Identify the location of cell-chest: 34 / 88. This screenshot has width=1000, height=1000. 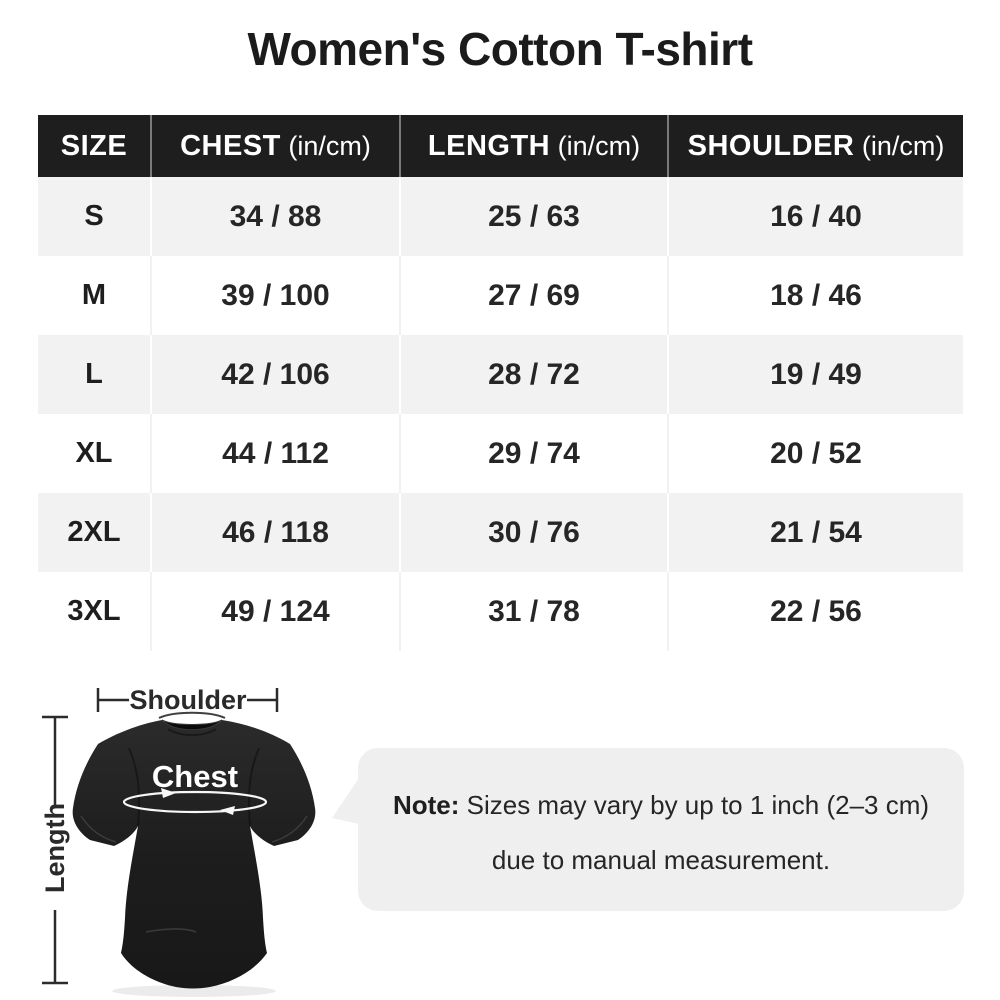
(274, 216).